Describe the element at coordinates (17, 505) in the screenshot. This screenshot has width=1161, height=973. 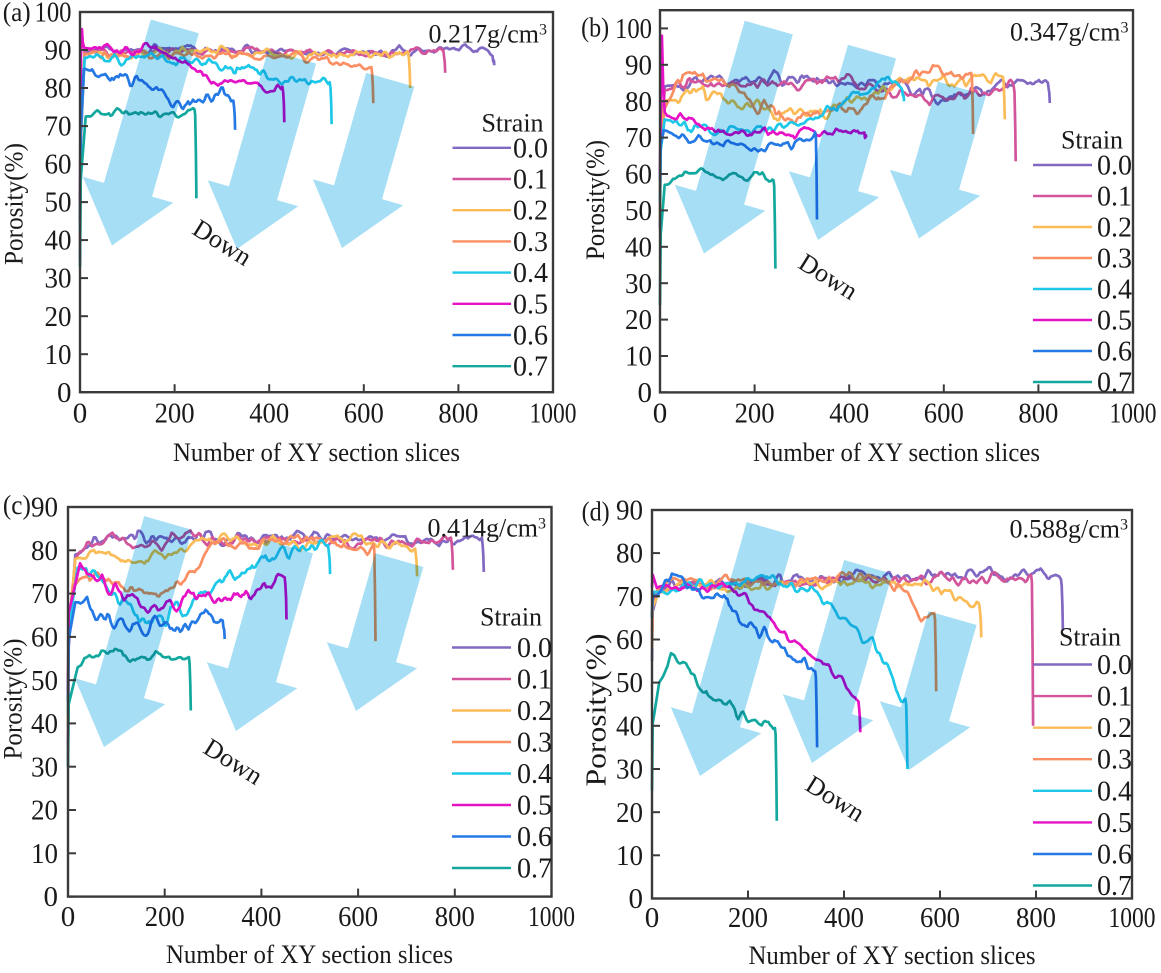
I see `svg-text: (c)` at that location.